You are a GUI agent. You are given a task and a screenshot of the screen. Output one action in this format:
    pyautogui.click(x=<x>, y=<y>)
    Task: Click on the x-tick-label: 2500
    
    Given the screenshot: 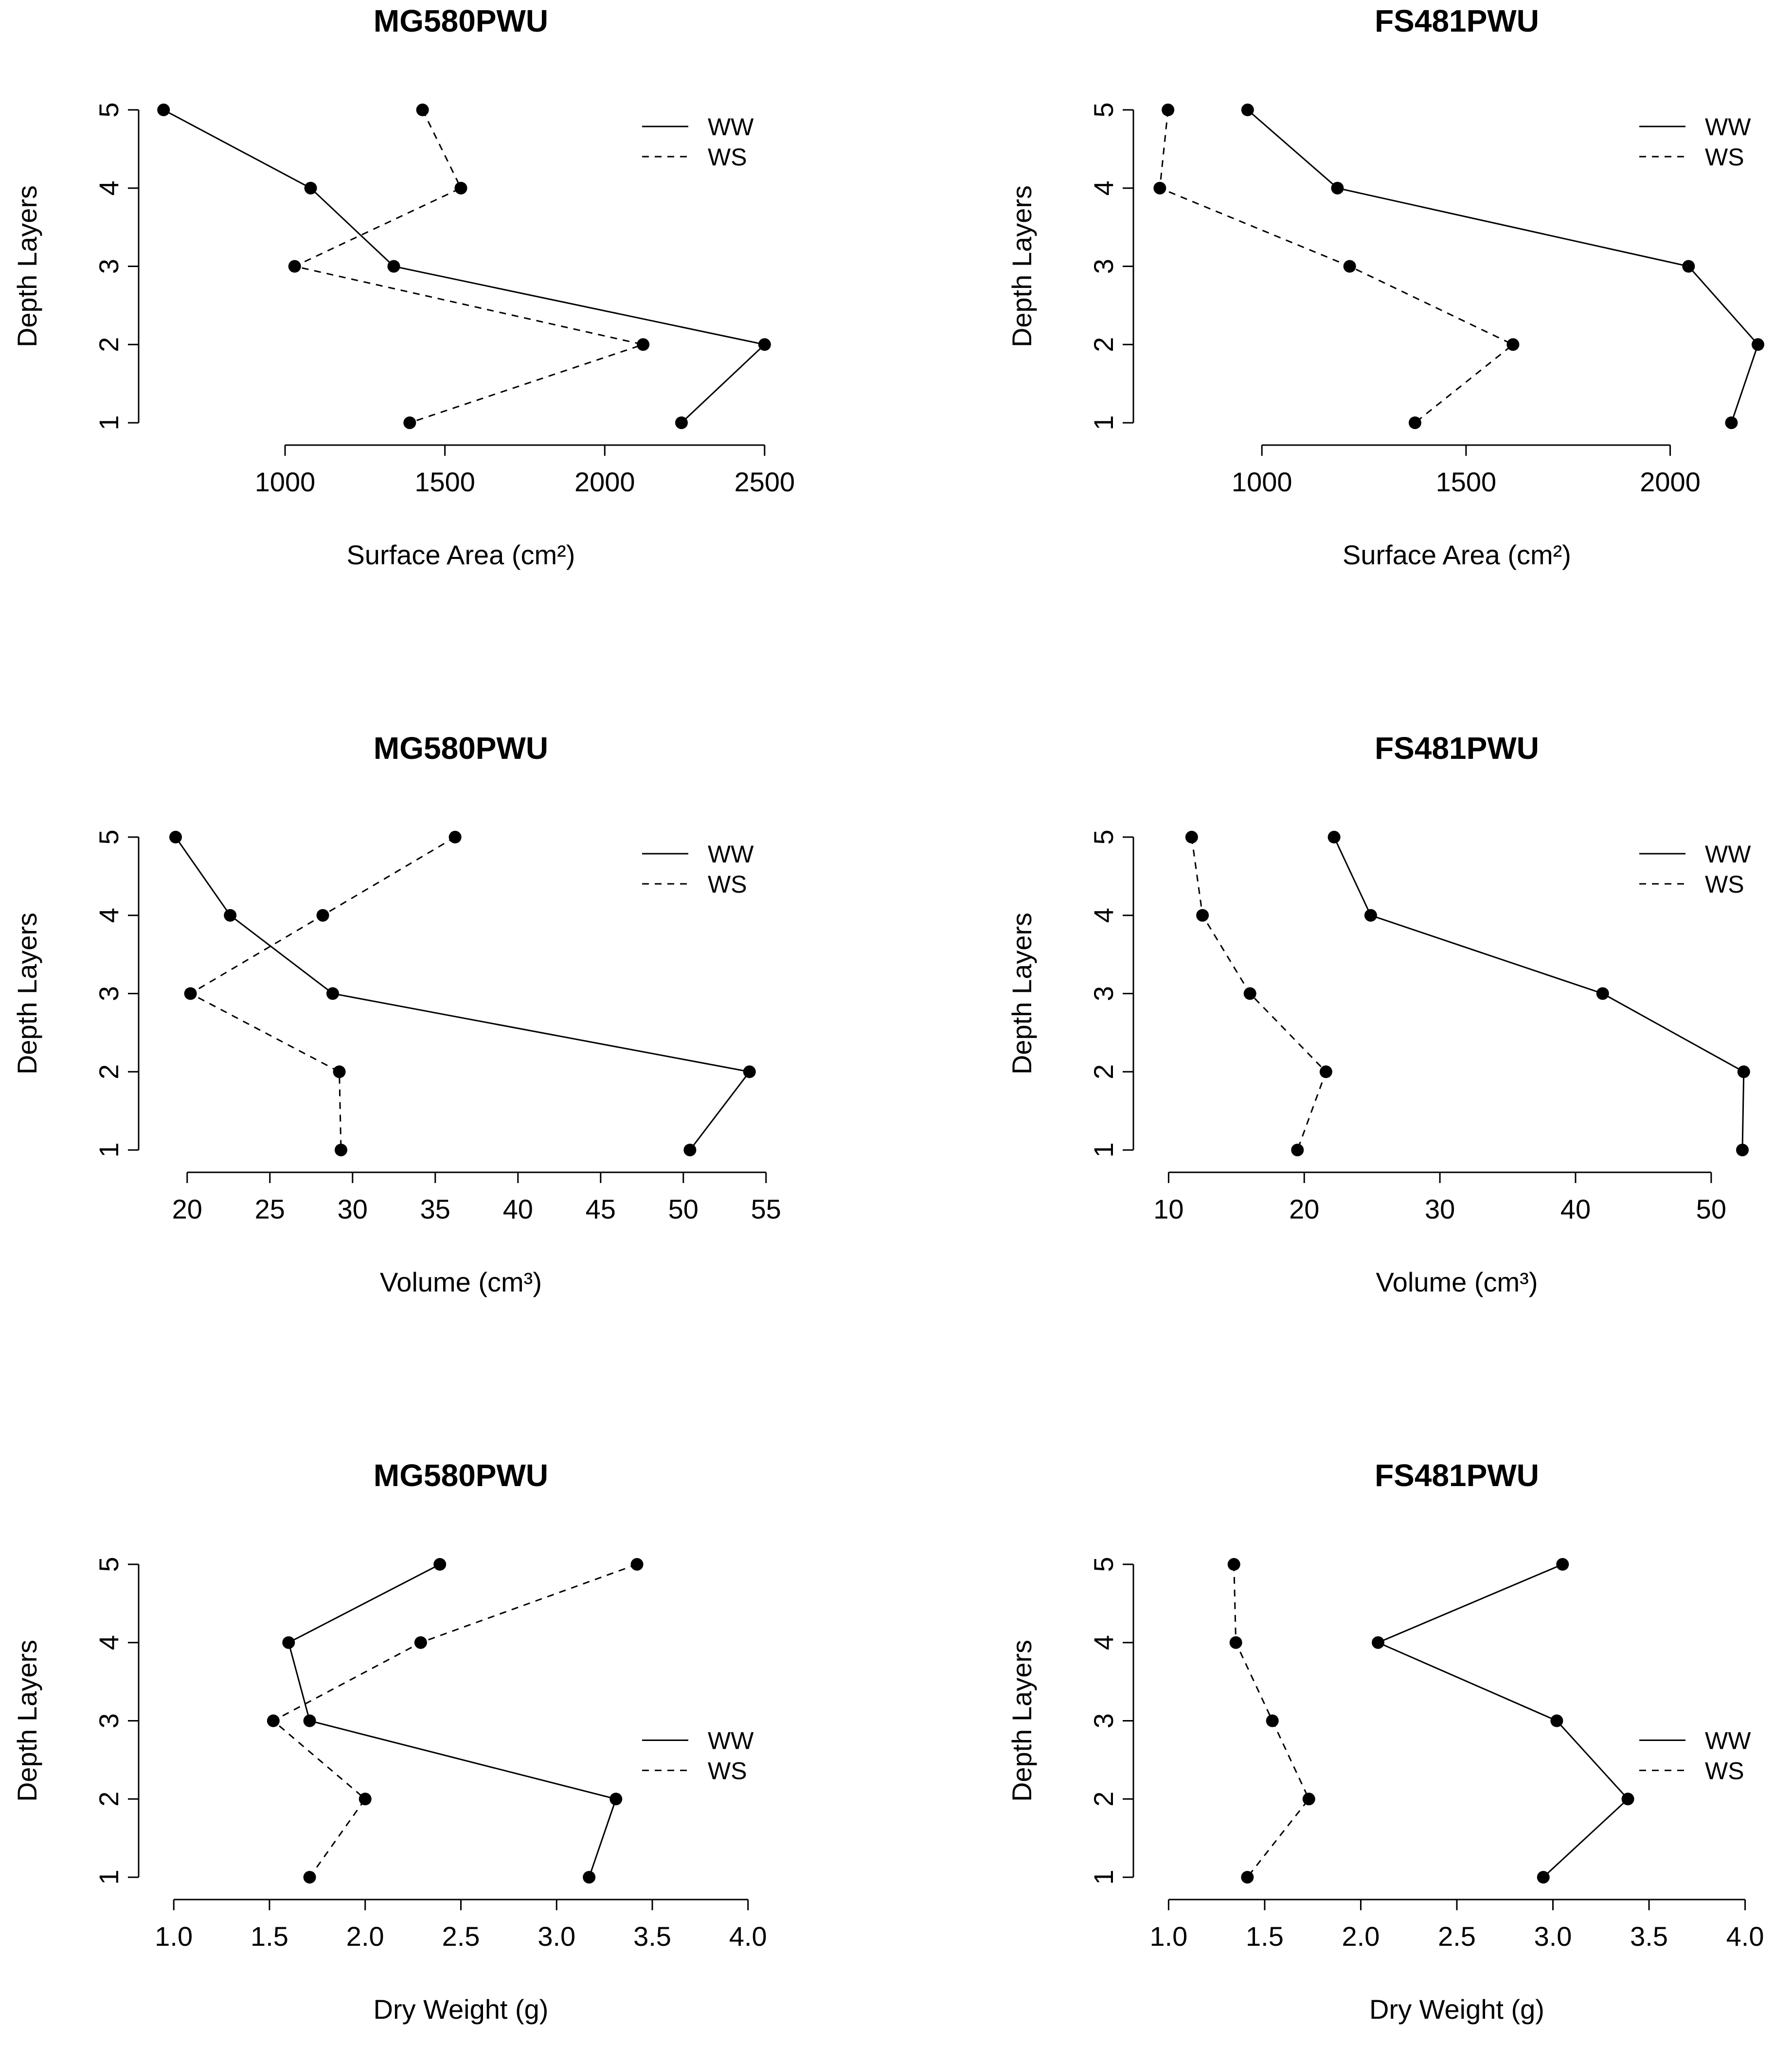 What is the action you would take?
    pyautogui.click(x=765, y=481)
    